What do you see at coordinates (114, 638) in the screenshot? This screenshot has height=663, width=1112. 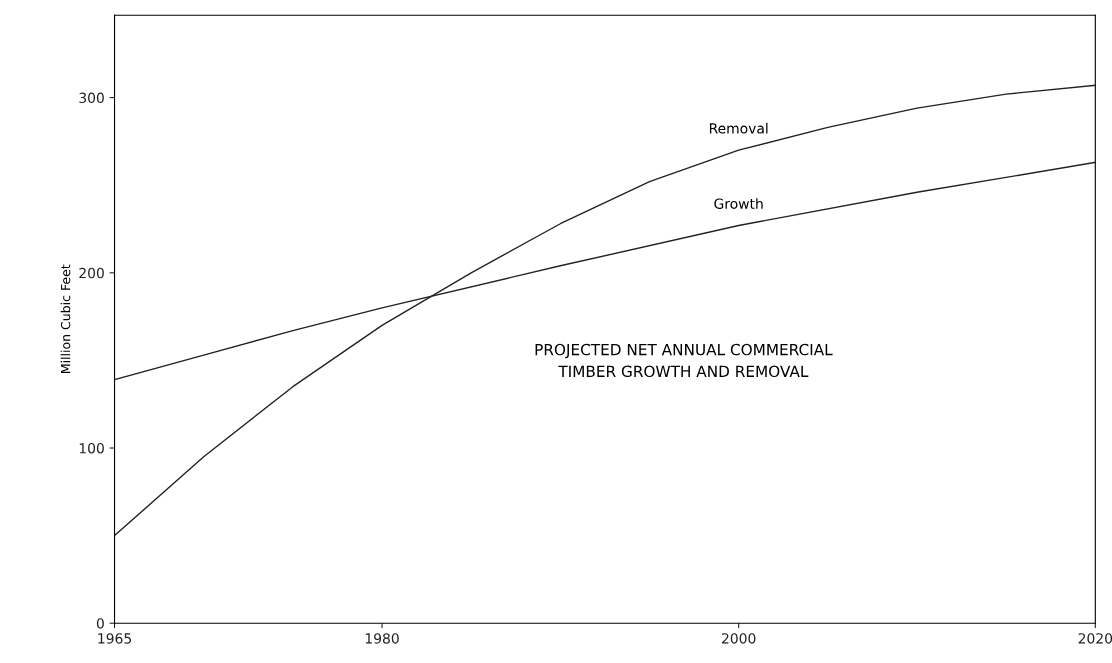 I see `x-tick-label: 1965` at bounding box center [114, 638].